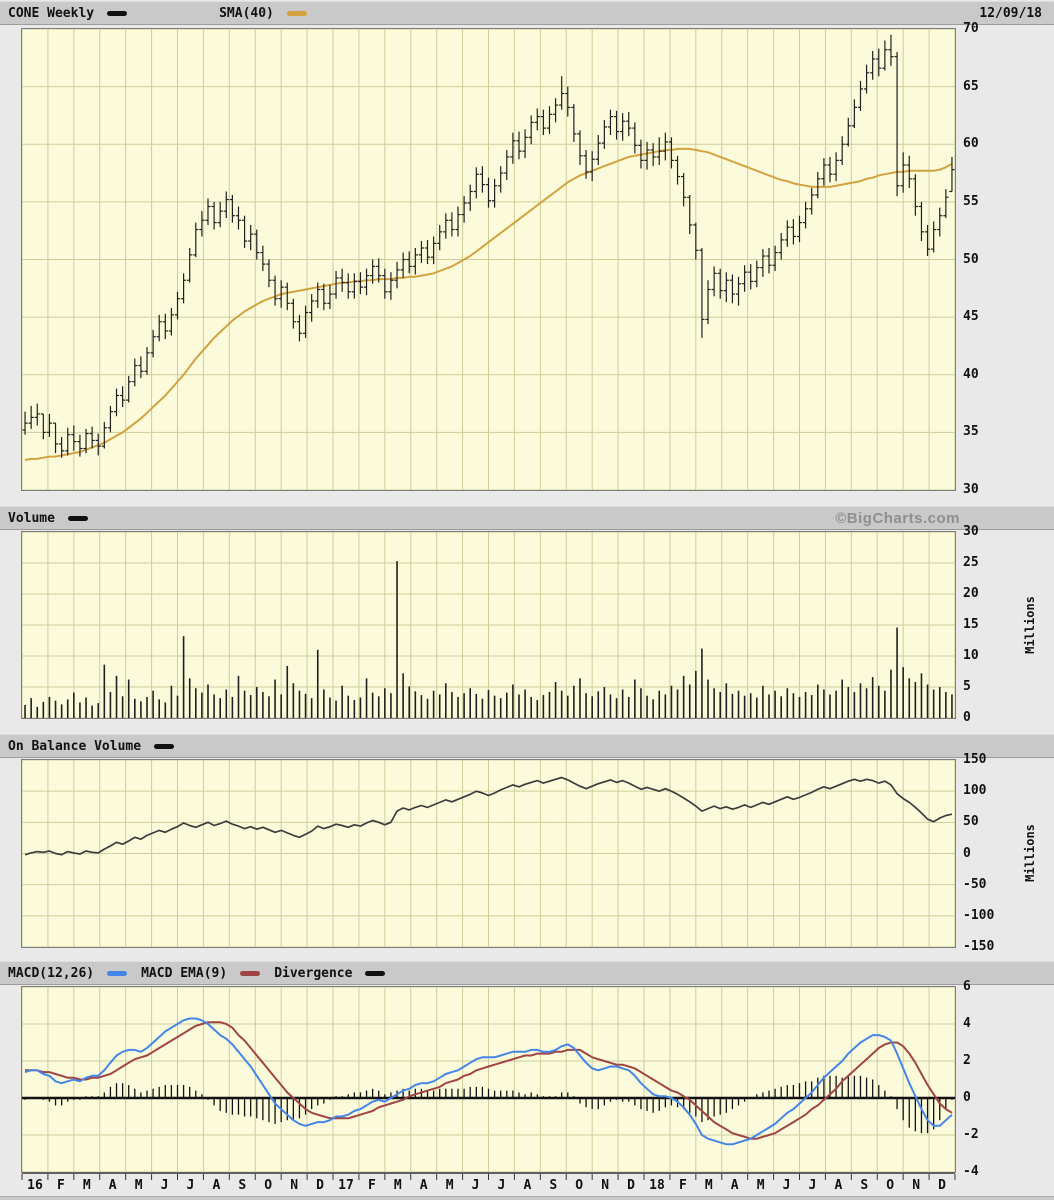  Describe the element at coordinates (967, 986) in the screenshot. I see `y-axis-label: 6` at that location.